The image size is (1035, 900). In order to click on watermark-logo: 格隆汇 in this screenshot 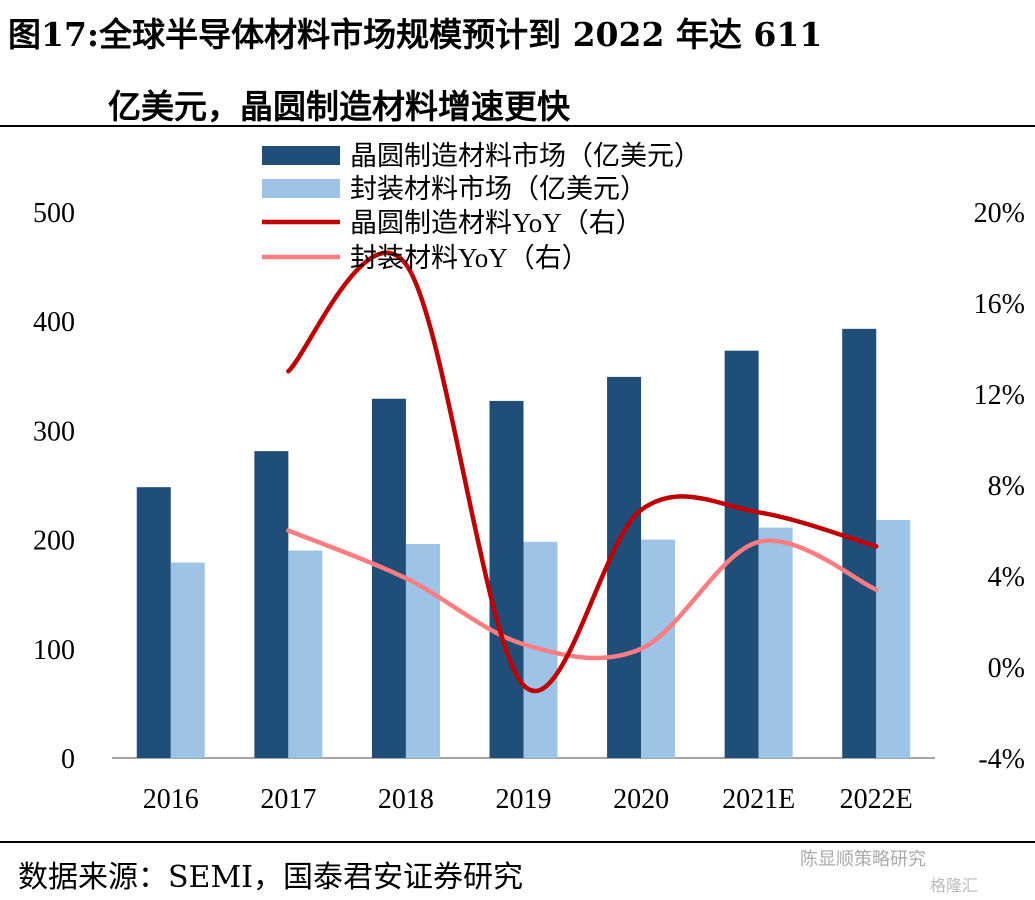, I will do `click(954, 885)`.